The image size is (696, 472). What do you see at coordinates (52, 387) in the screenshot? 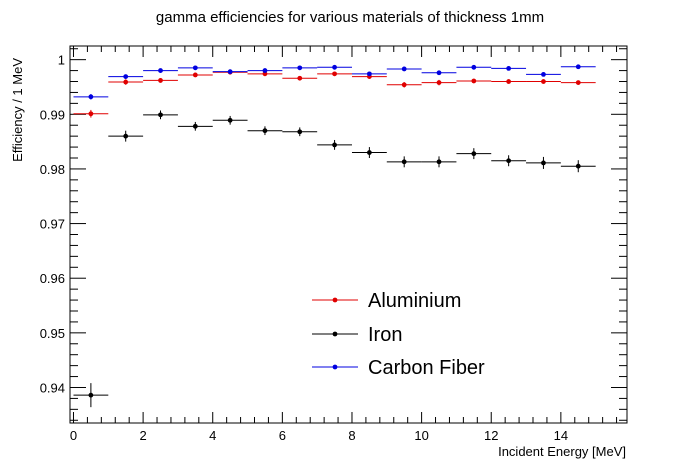
I see `y-tick-label: 0.94` at bounding box center [52, 387].